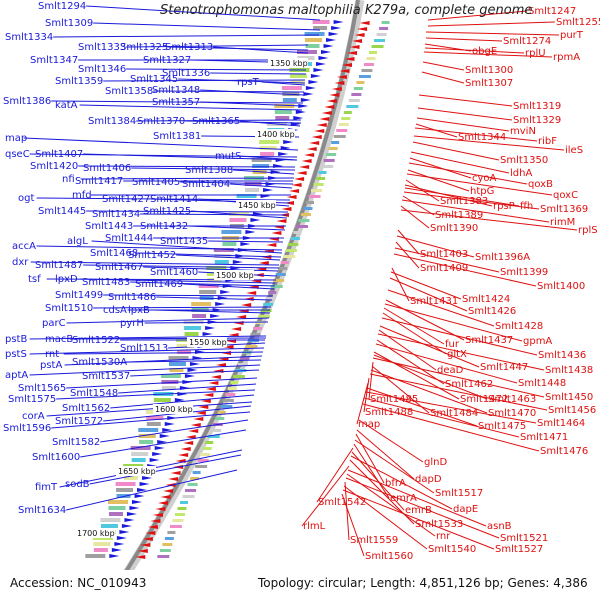  Describe the element at coordinates (189, 47) in the screenshot. I see `forward-gene-label: Smlt1313` at that location.